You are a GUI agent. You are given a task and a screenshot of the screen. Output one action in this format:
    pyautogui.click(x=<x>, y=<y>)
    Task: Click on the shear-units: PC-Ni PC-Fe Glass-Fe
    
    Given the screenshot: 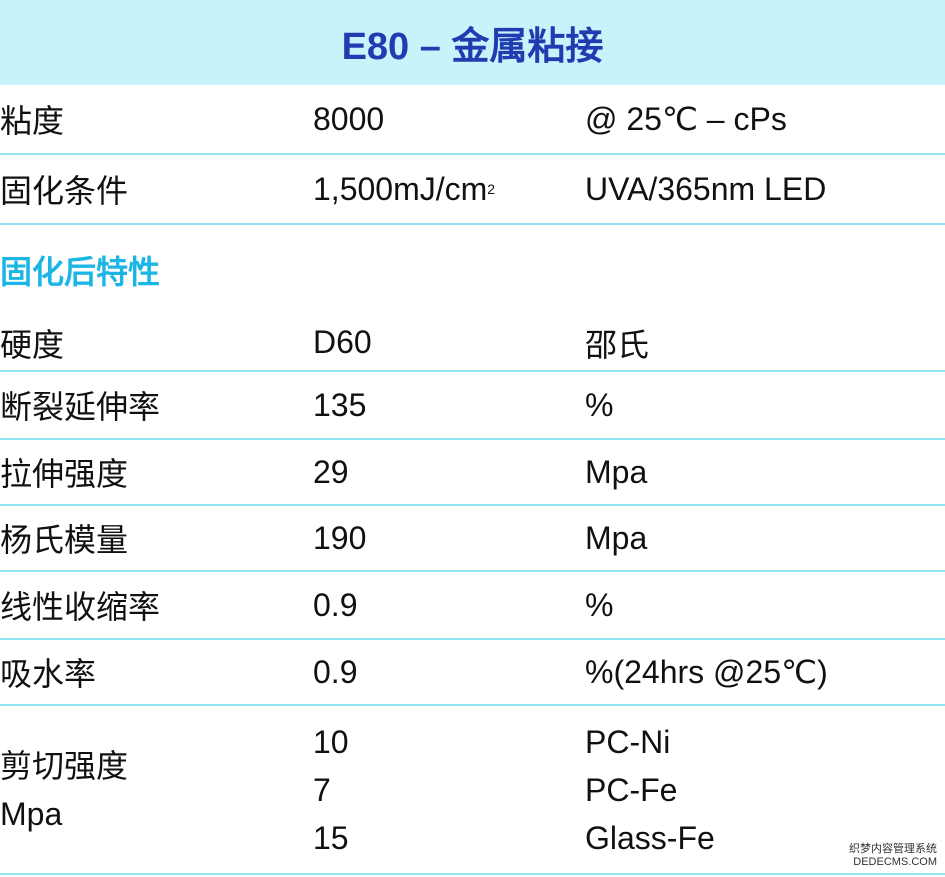 What is the action you would take?
    pyautogui.click(x=650, y=789)
    